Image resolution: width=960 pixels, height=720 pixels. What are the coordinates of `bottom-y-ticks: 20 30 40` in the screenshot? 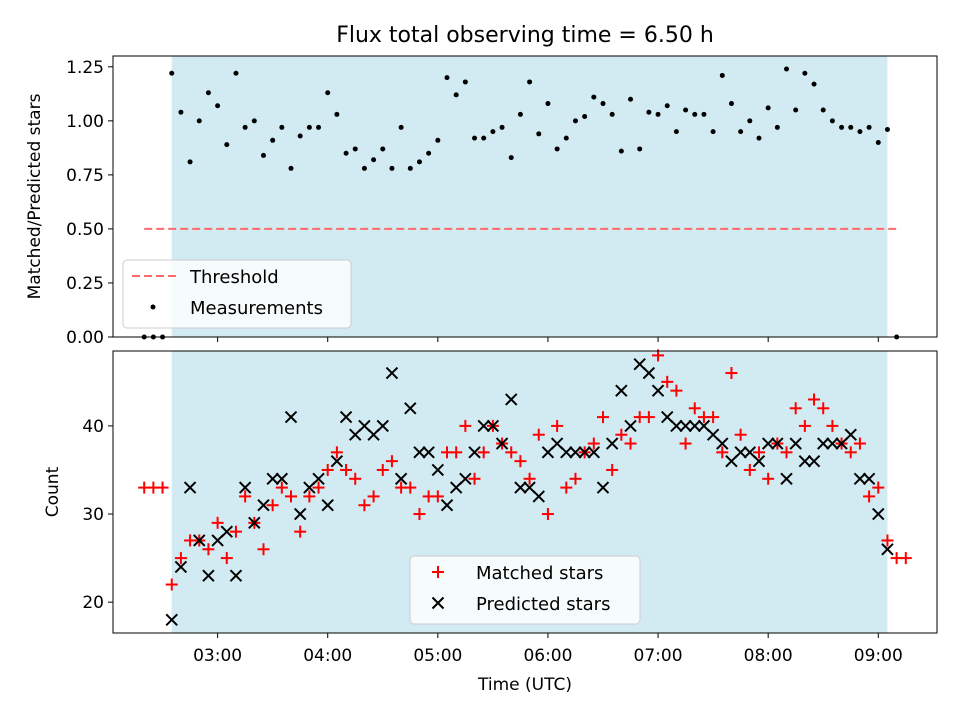 It's located at (97, 515).